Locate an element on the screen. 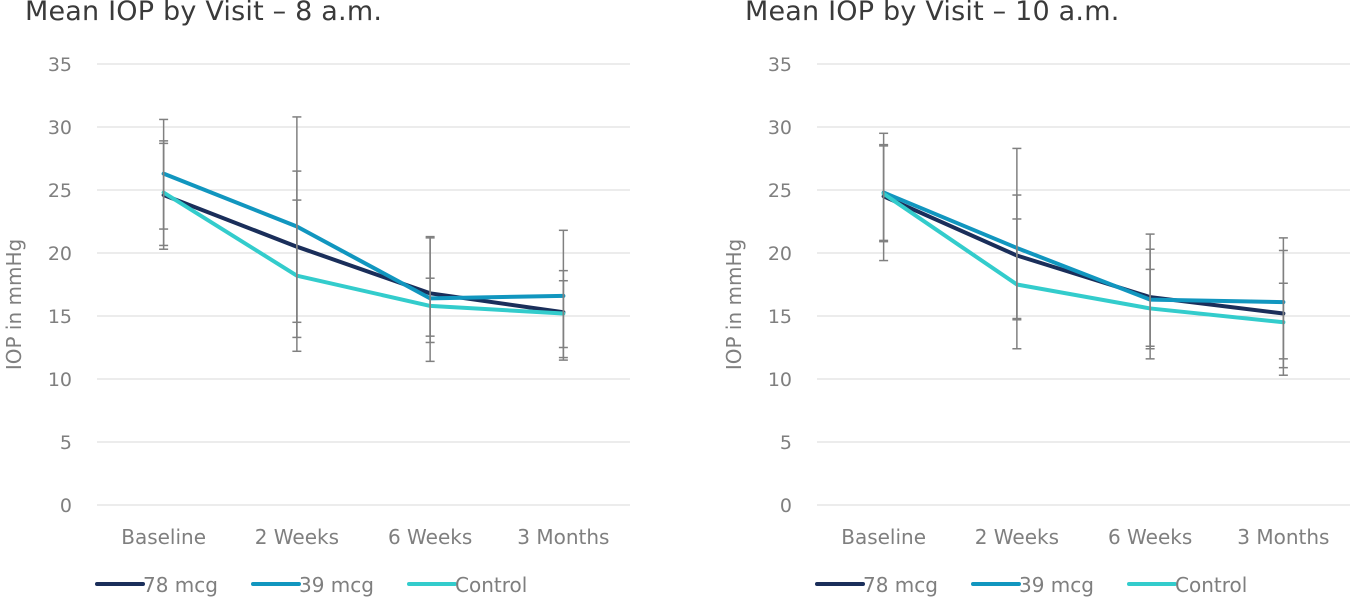 The image size is (1350, 600). chart-title: Mean IOP by Visit – 8 a.m. is located at coordinates (204, 13).